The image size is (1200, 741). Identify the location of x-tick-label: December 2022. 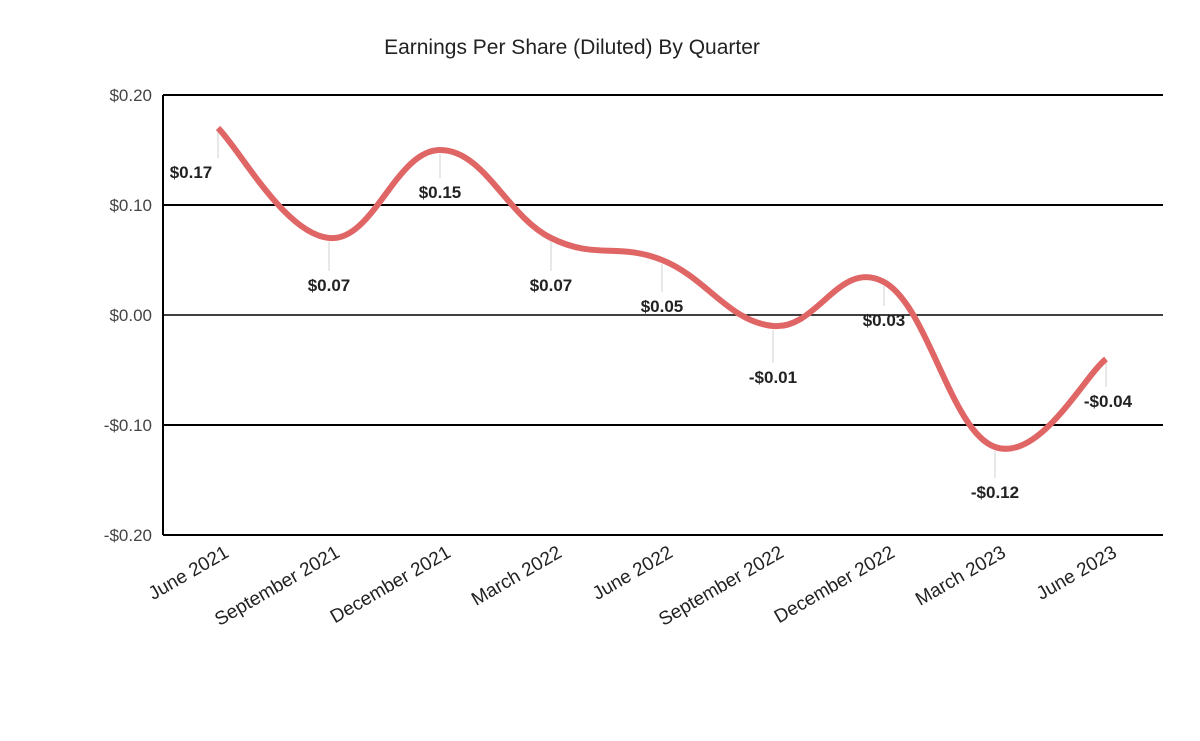
(835, 585).